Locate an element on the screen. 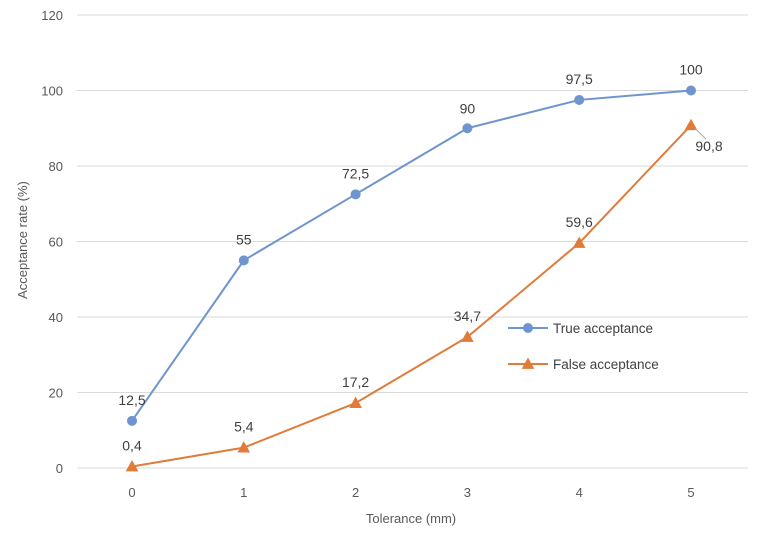 This screenshot has height=534, width=770. data-label: 97,5 is located at coordinates (579, 79).